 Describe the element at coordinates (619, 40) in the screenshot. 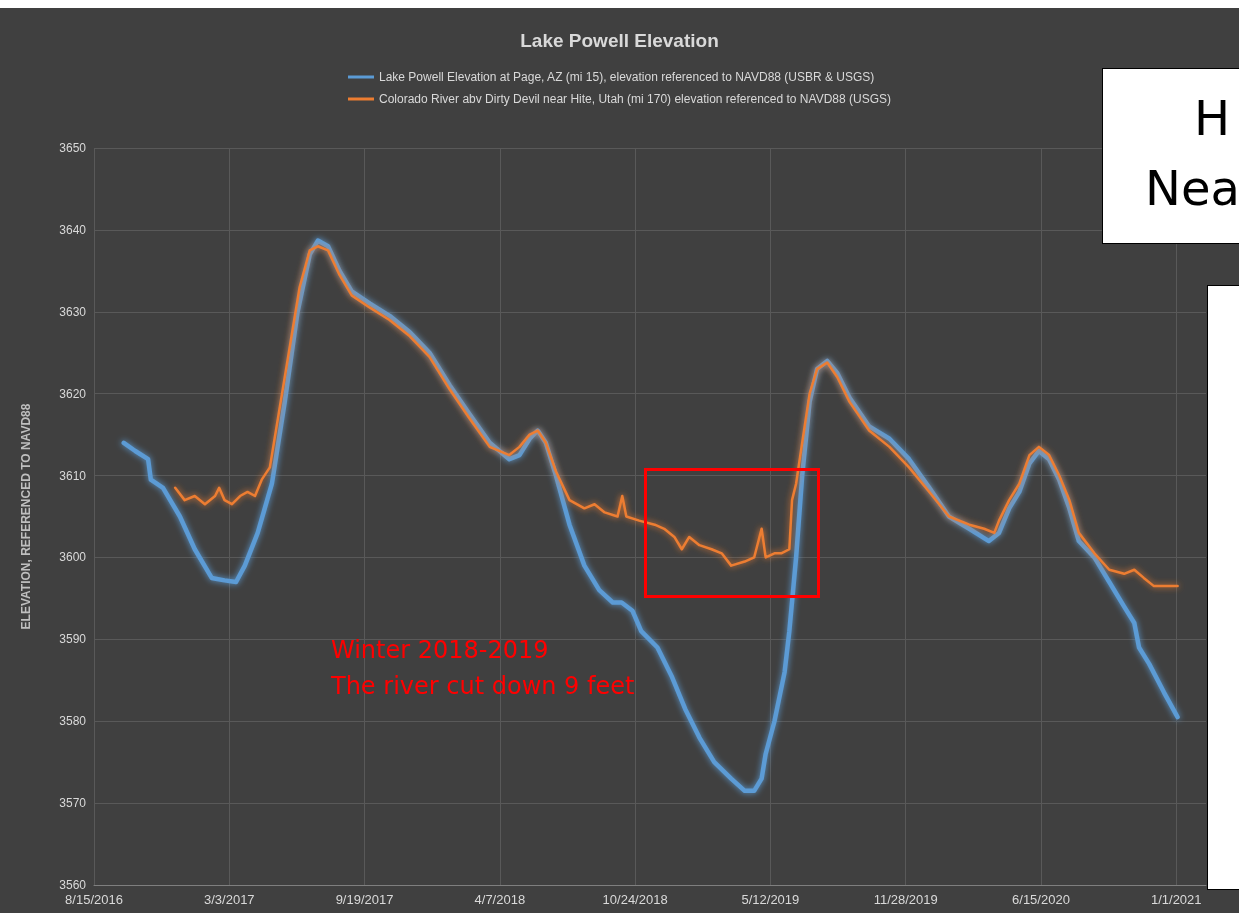

I see `chart-title: Lake Powell Elevation` at that location.